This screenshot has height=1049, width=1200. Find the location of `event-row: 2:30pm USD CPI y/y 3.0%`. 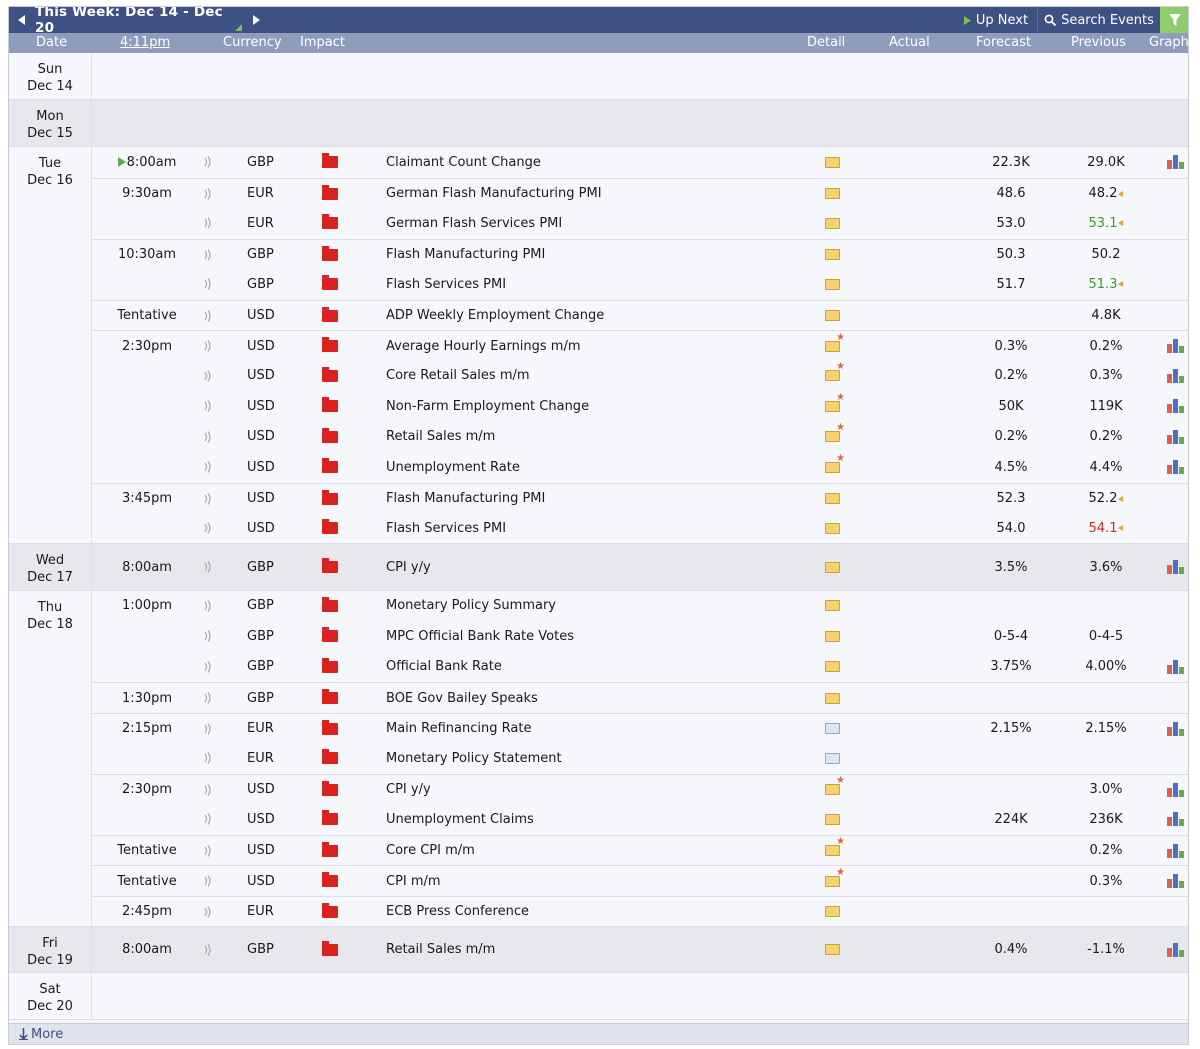

event-row: 2:30pm USD CPI y/y 3.0% is located at coordinates (640, 789).